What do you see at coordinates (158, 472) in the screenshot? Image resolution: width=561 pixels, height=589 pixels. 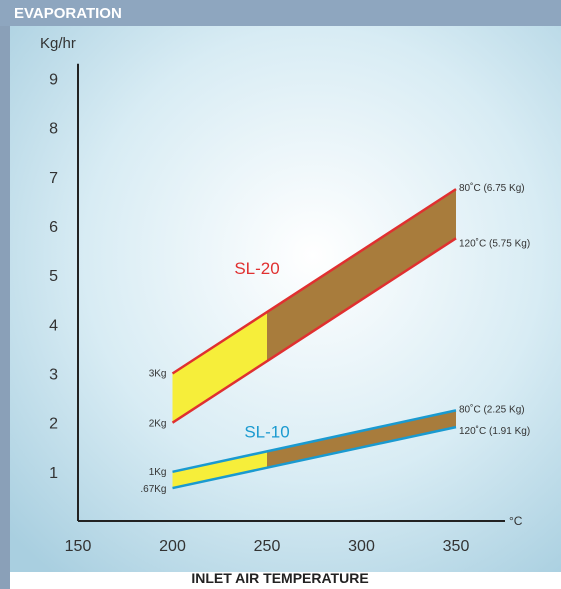 I see `start-upper-label: 1Kg` at bounding box center [158, 472].